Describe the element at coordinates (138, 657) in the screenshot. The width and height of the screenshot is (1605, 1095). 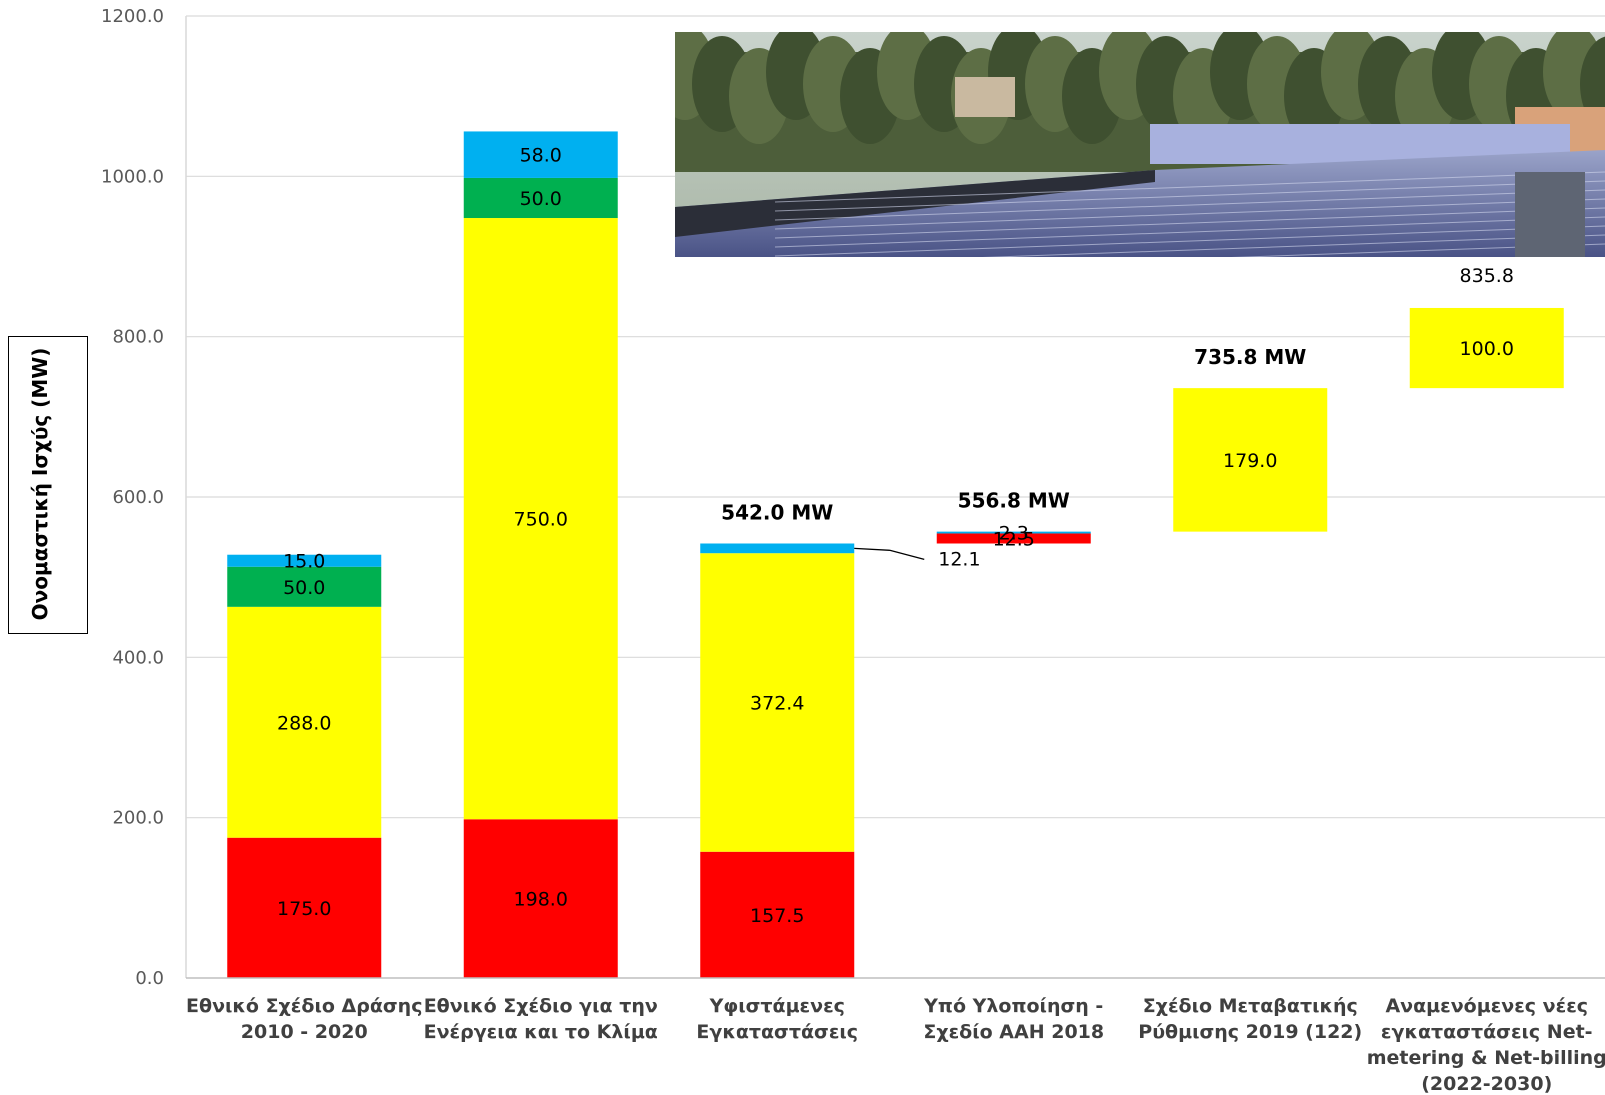
I see `y-tick-label: 400.0` at that location.